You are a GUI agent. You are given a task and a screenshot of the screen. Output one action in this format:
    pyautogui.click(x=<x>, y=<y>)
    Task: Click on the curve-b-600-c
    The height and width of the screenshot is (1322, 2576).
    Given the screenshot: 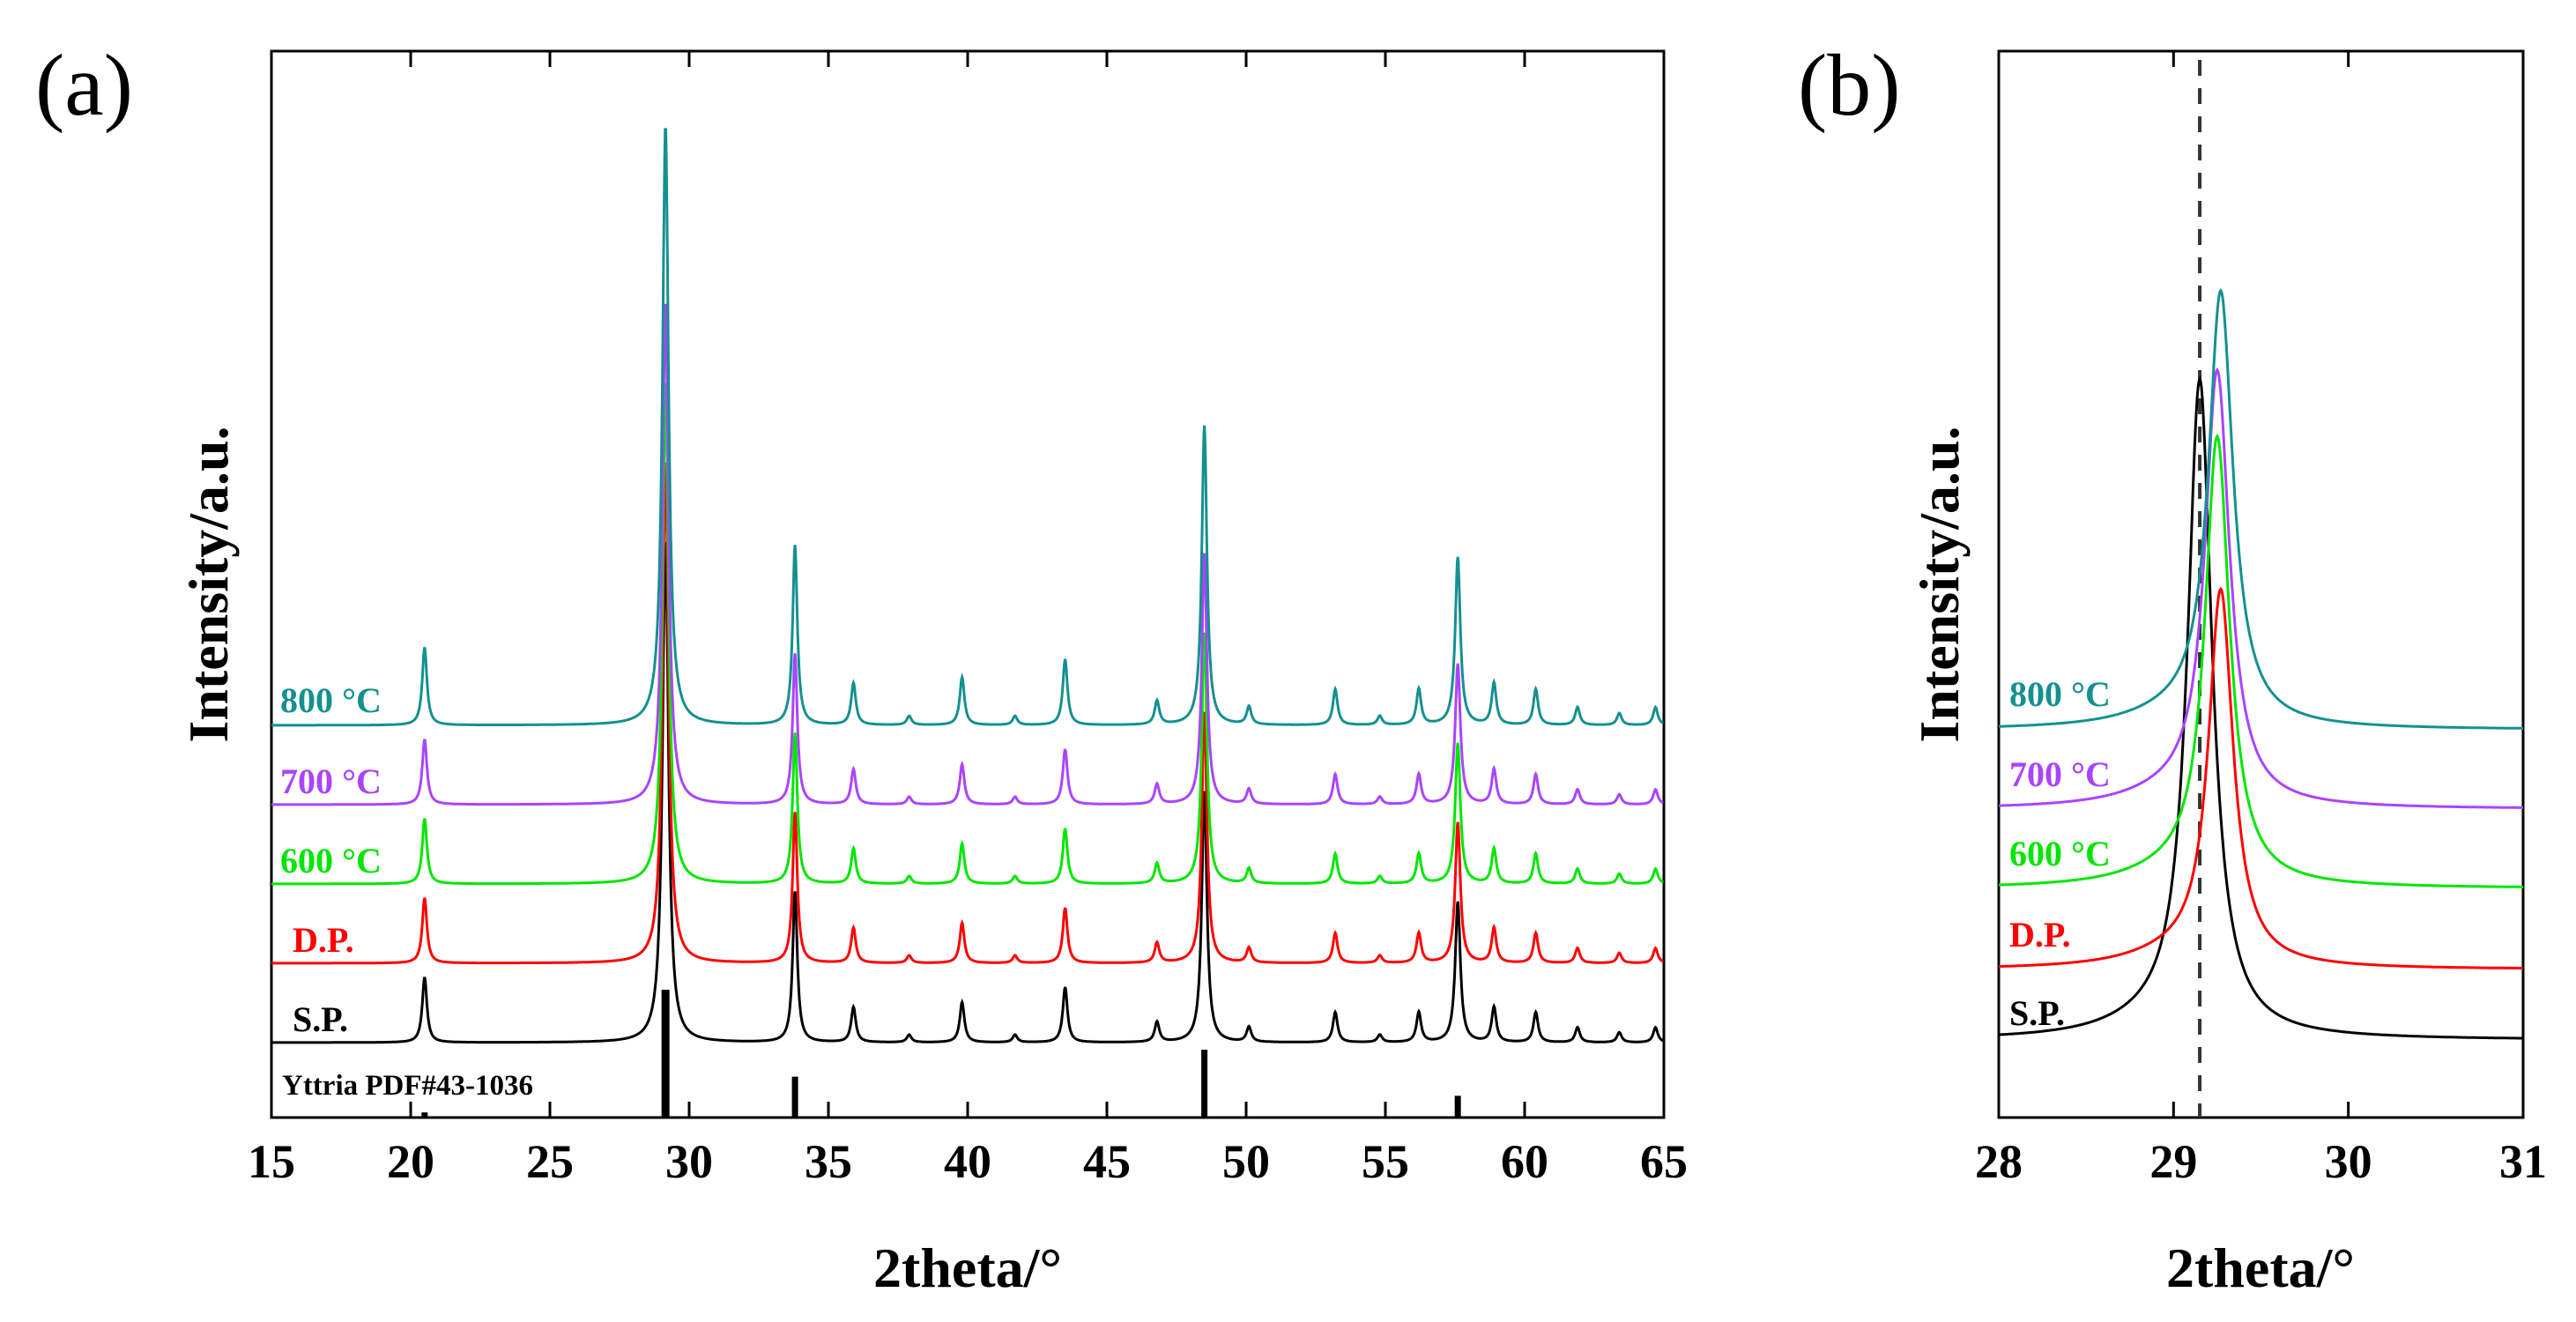 What is the action you would take?
    pyautogui.click(x=2260, y=660)
    